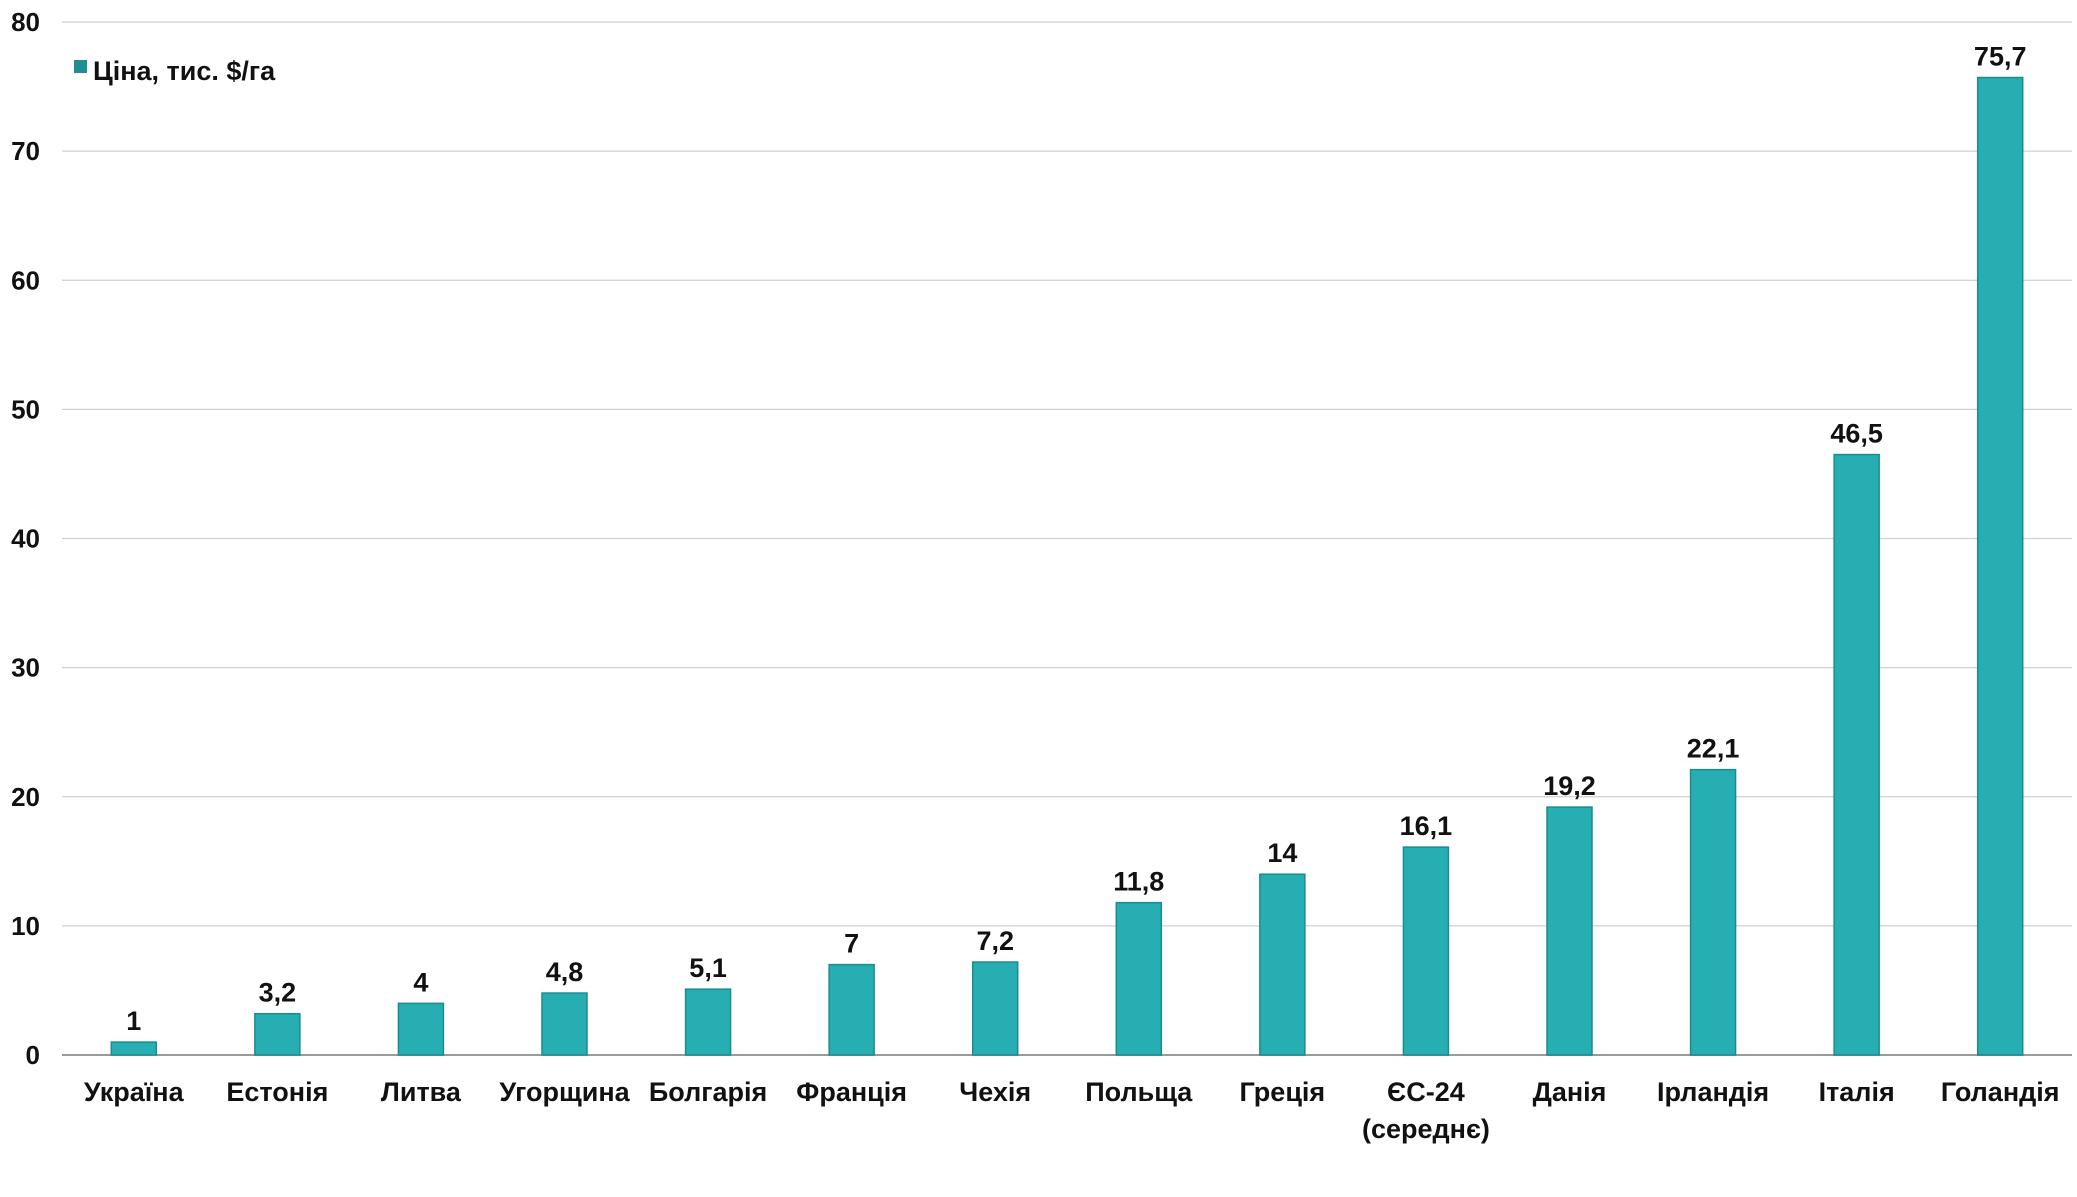  Describe the element at coordinates (2000, 57) in the screenshot. I see `data-label: 75,7` at that location.